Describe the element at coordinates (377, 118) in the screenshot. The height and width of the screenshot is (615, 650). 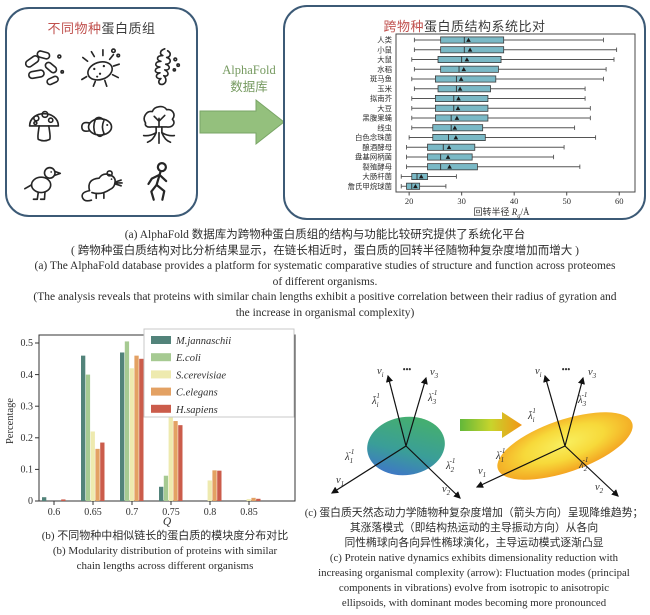
I see `boxplot-category-label: 黑腹果蝇` at that location.